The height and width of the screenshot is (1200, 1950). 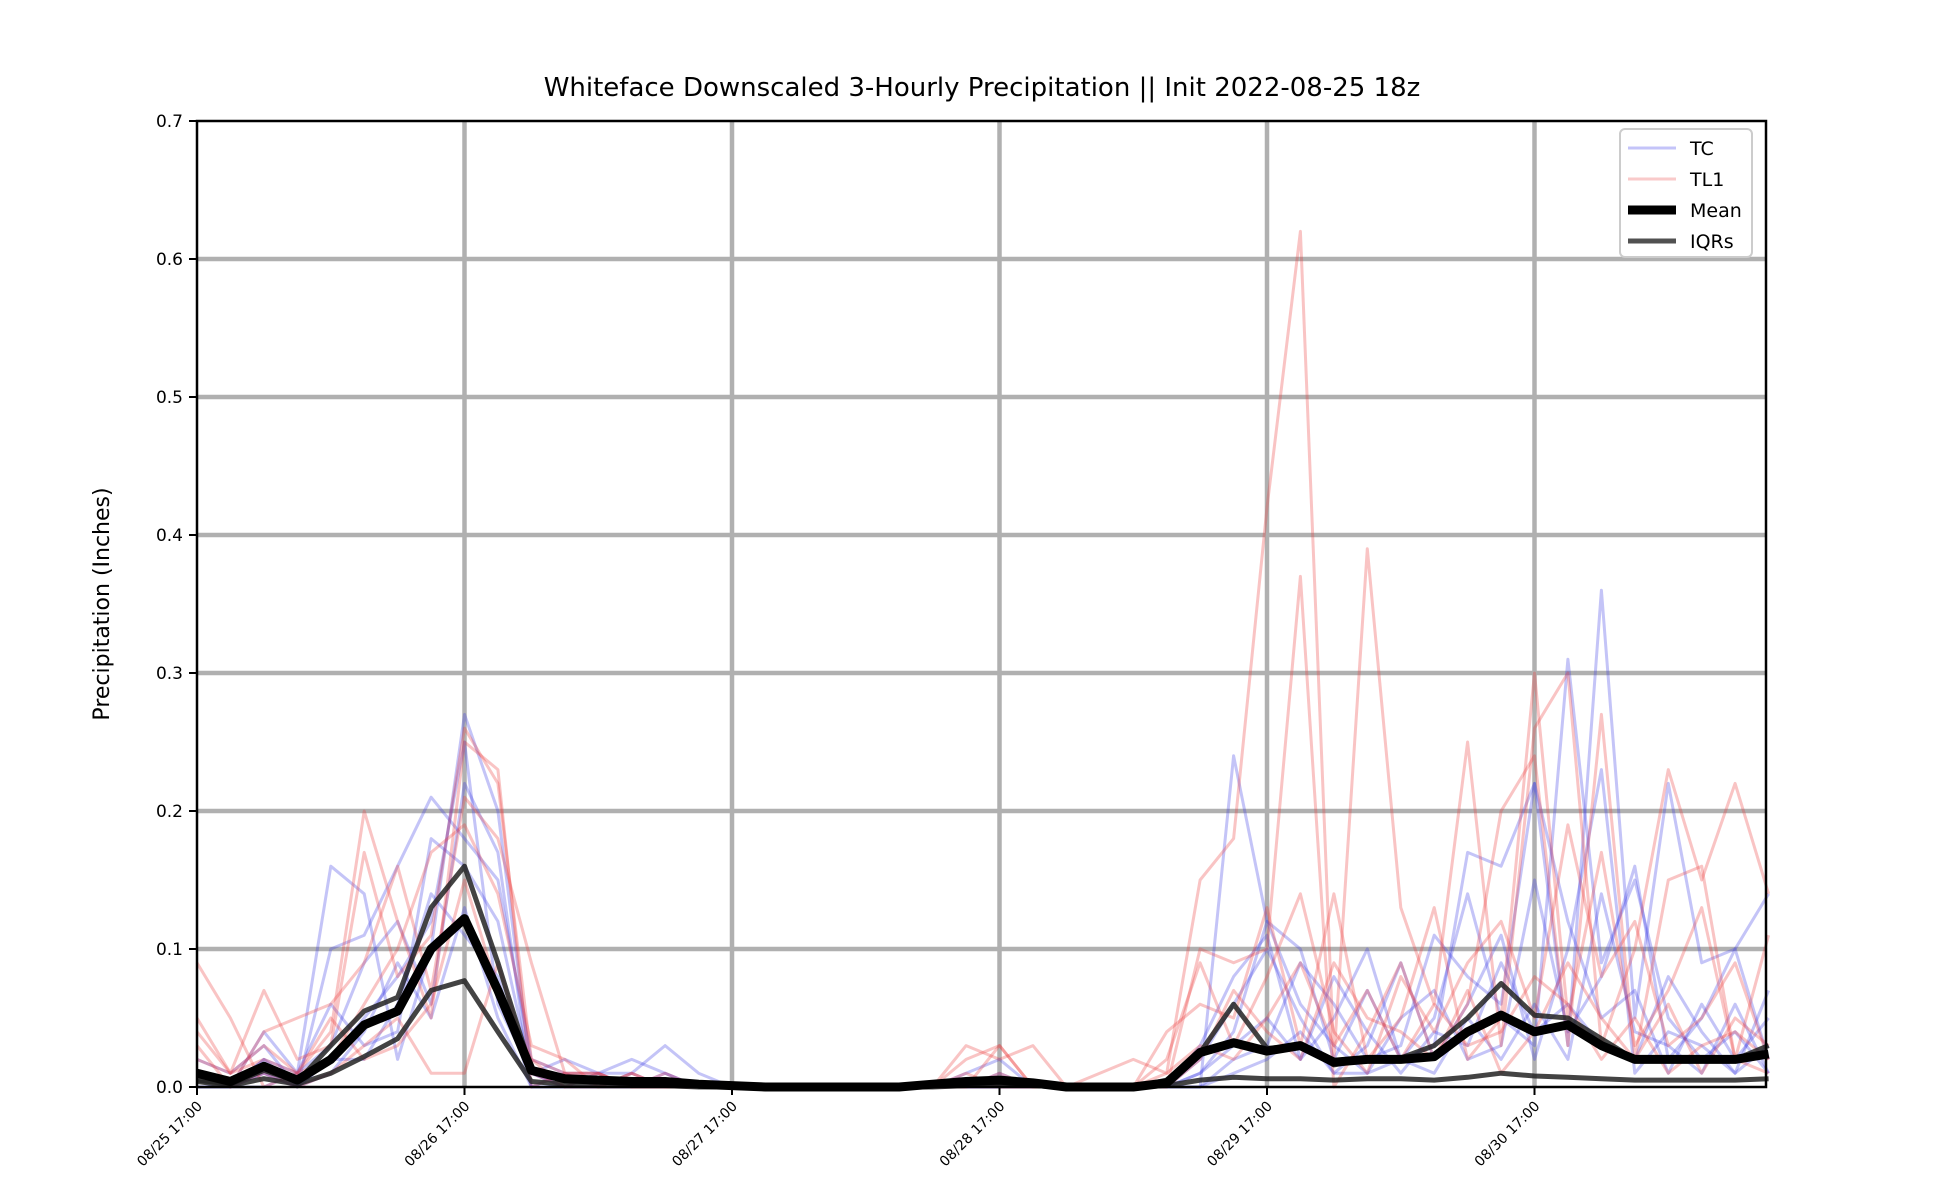 I want to click on legend-label: TL1, so click(x=1706, y=180).